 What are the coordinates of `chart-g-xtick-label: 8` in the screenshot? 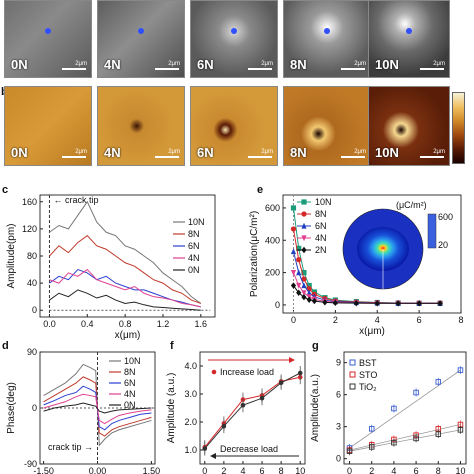 It's located at (438, 470).